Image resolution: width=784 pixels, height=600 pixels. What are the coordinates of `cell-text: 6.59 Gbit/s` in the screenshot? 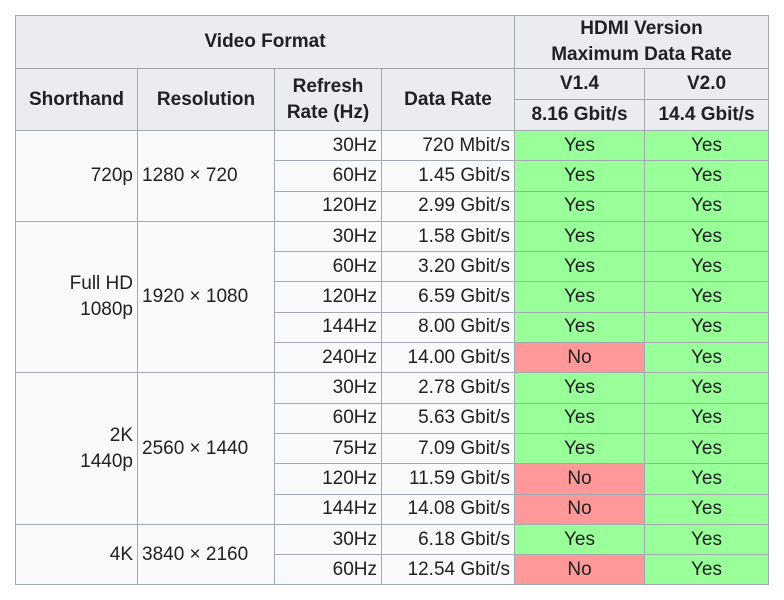 It's located at (464, 297).